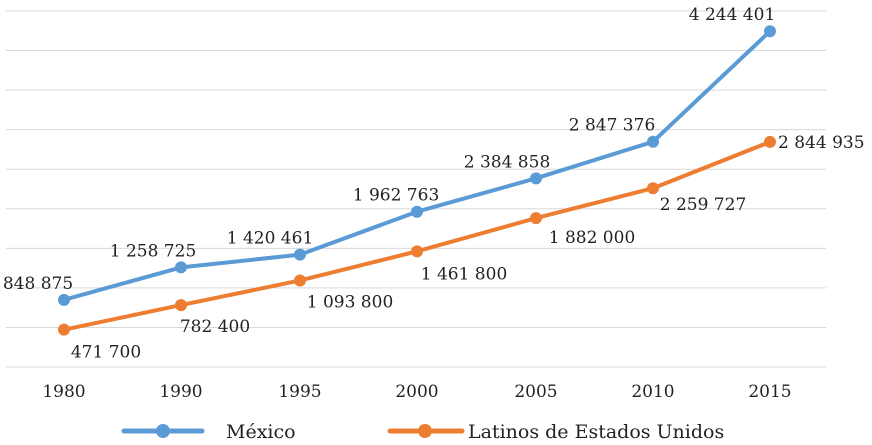 This screenshot has width=872, height=445. I want to click on legend: México Latinos de Estados Unidos, so click(422, 432).